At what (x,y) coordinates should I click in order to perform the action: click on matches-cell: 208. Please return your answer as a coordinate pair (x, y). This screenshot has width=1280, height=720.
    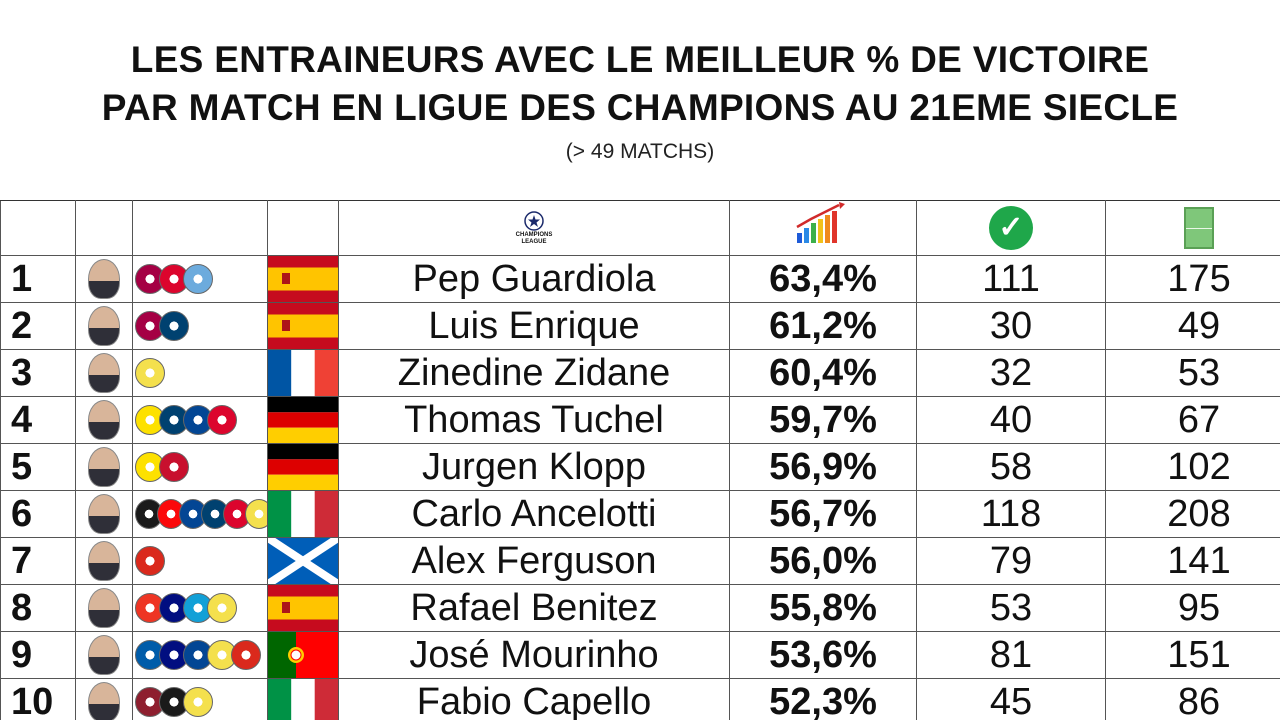
    Looking at the image, I should click on (1192, 514).